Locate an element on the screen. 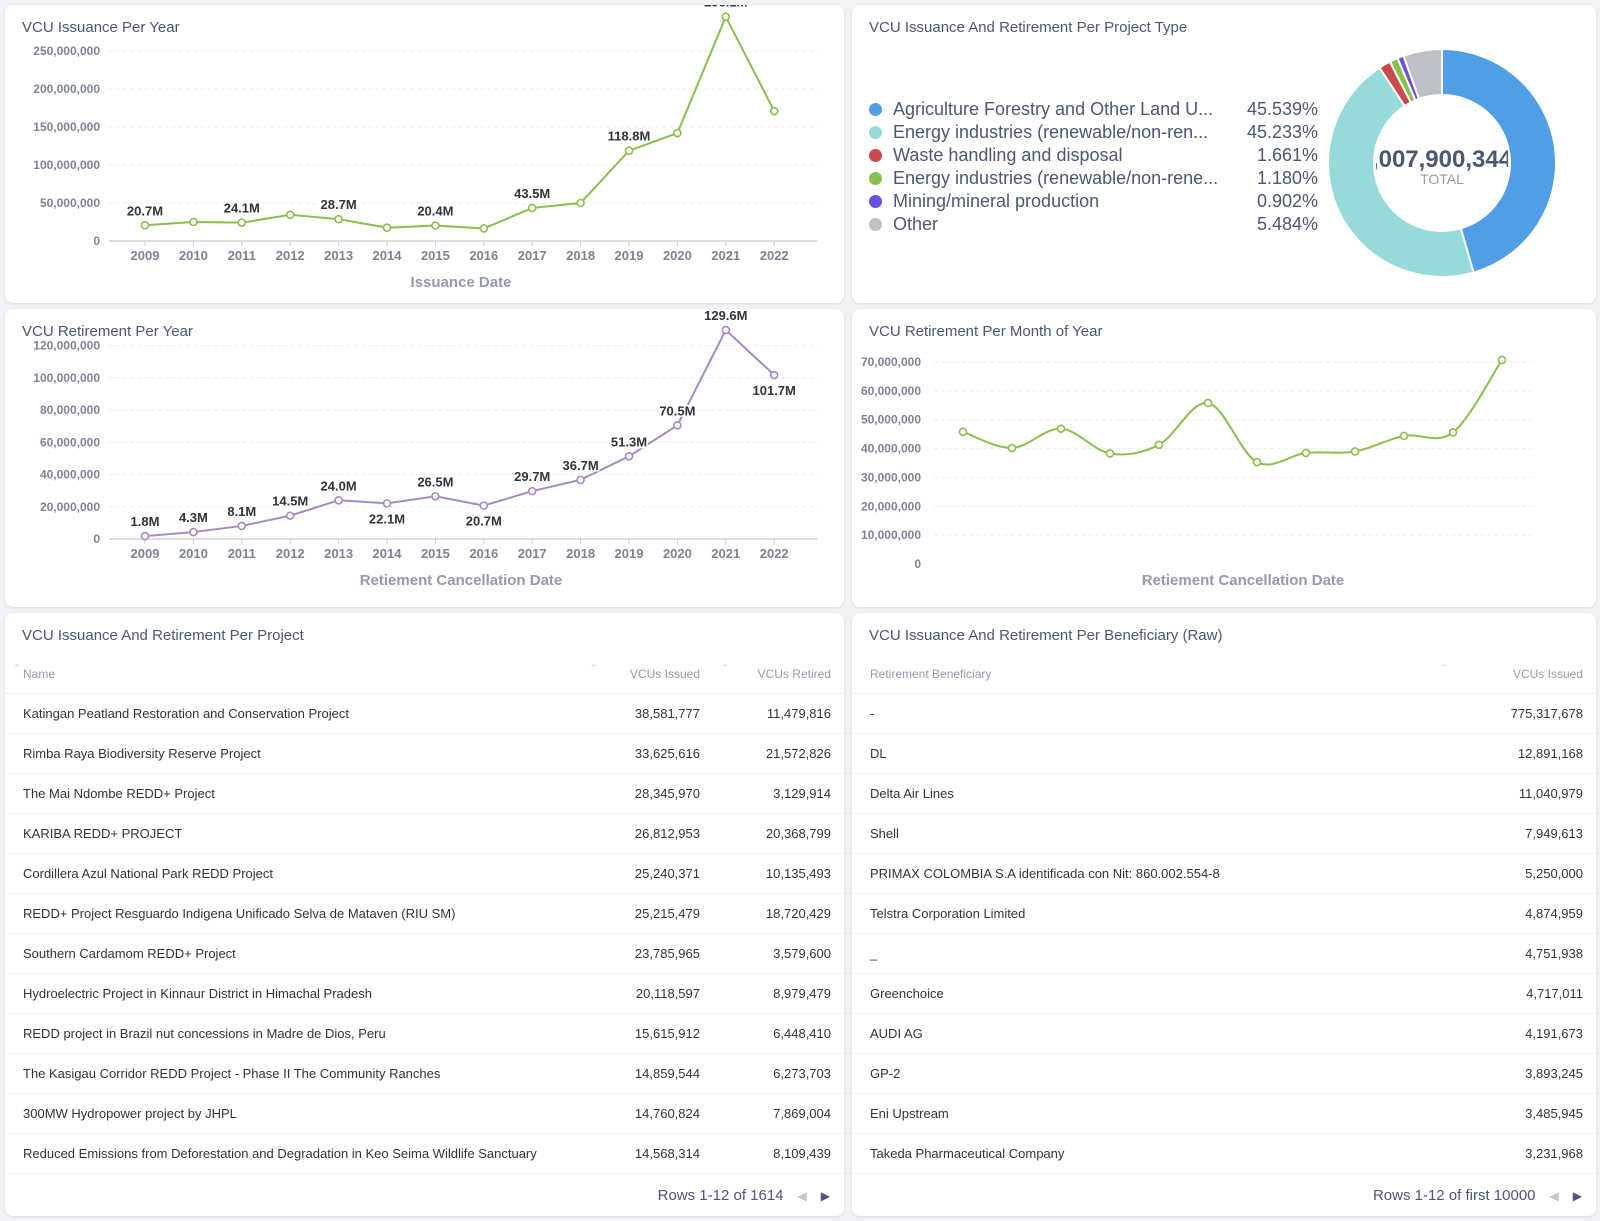 The height and width of the screenshot is (1221, 1600). table-row: GP-2 3,893,245 is located at coordinates (1224, 1073).